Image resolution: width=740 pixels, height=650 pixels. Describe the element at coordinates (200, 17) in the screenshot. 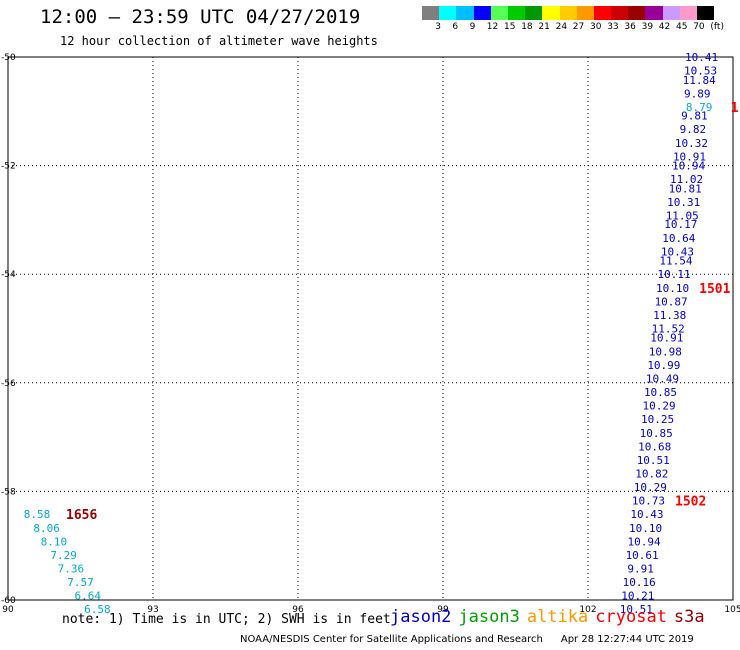

I see `chart-title: 12:00 – 23:59 UTC 04/27/2019` at that location.